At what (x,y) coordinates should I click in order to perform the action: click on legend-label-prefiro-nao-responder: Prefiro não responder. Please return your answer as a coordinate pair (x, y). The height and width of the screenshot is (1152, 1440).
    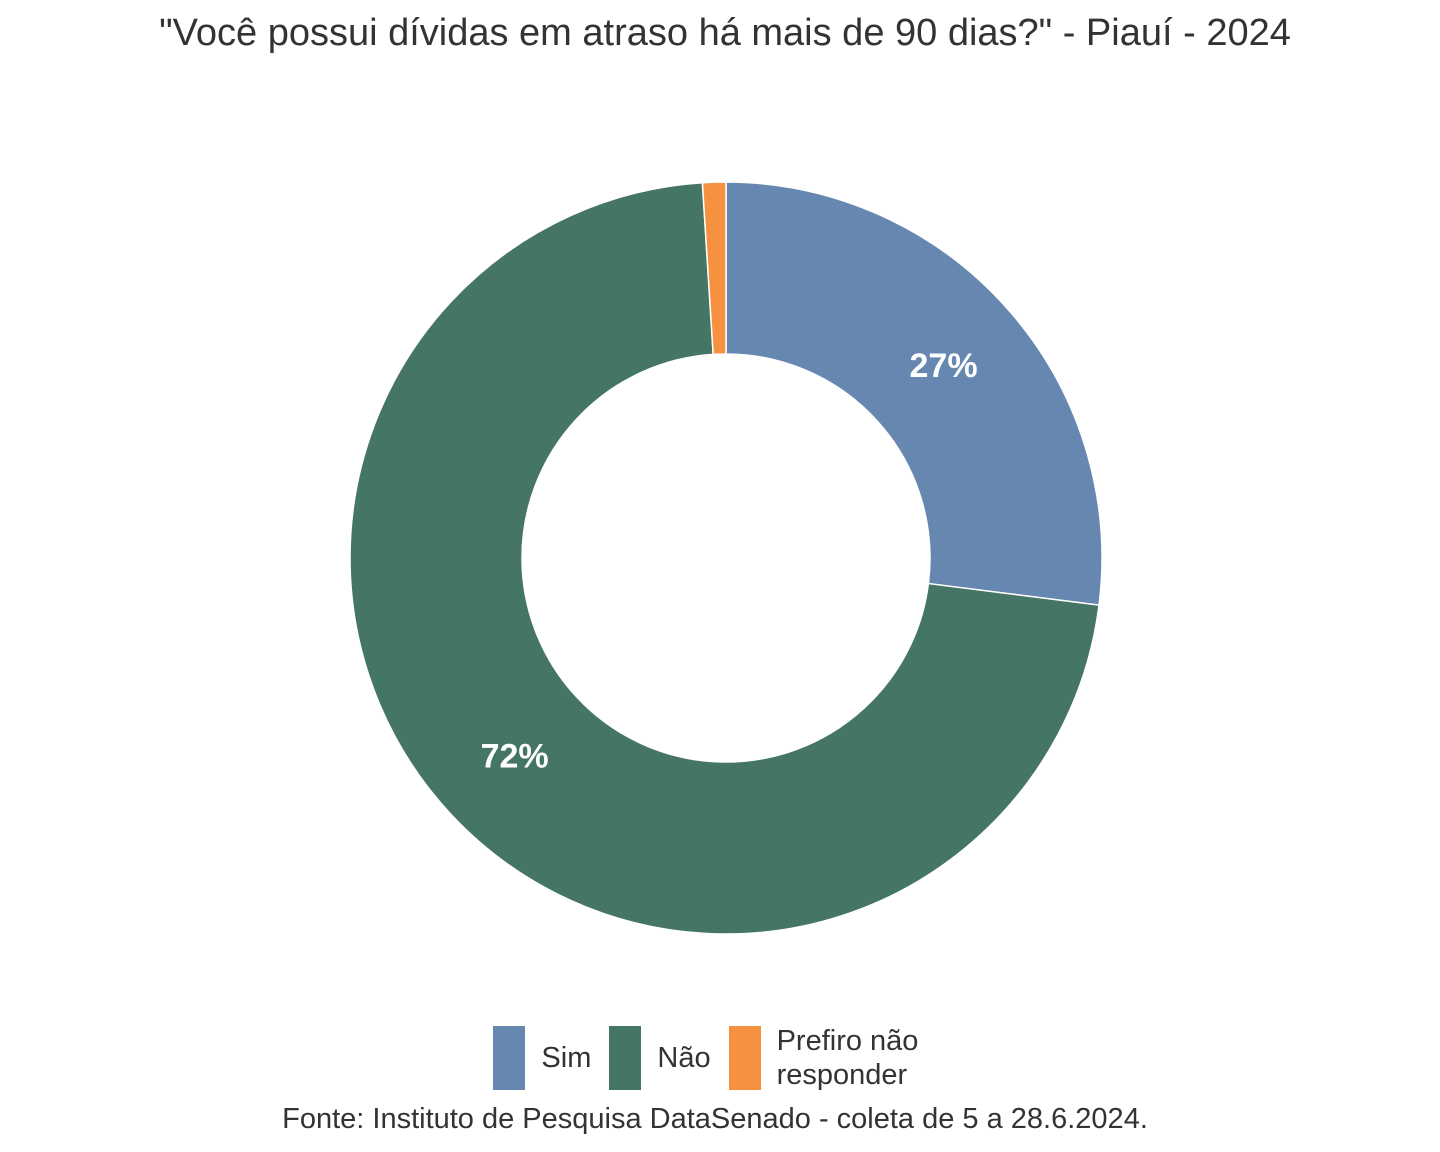
    Looking at the image, I should click on (847, 1058).